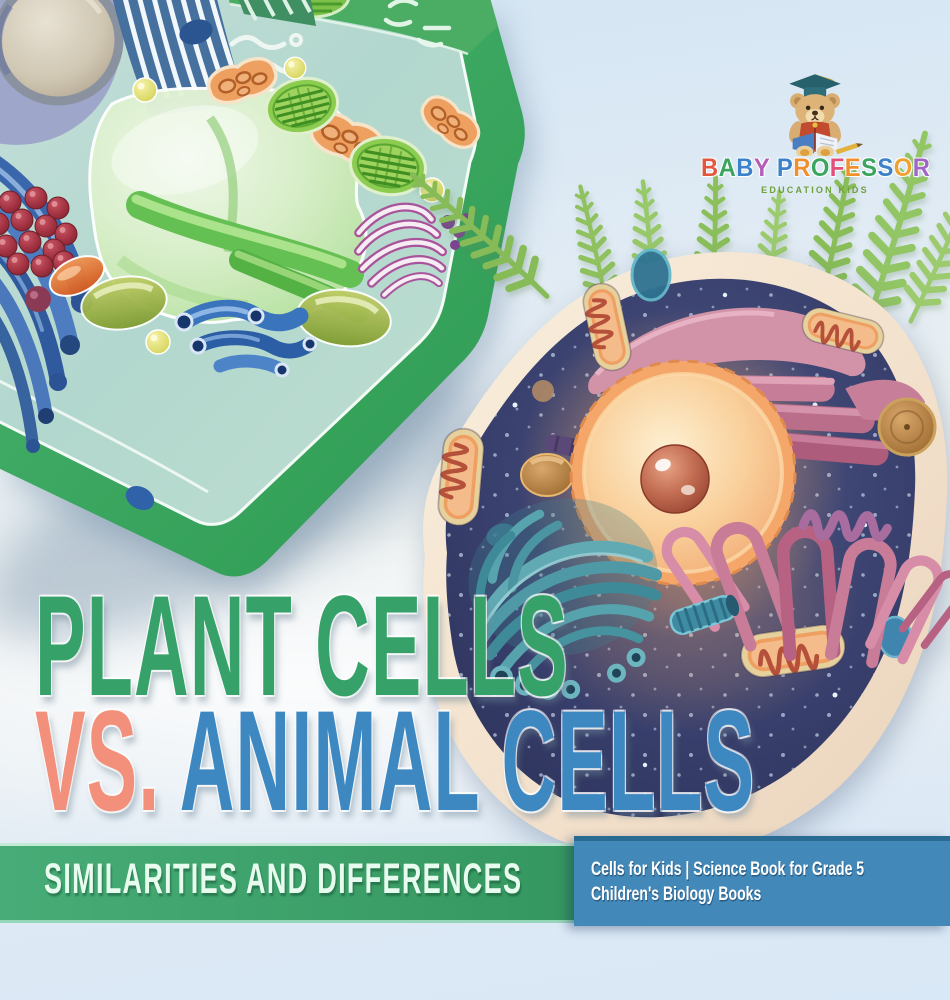  Describe the element at coordinates (77, 276) in the screenshot. I see `orange-organelle` at that location.